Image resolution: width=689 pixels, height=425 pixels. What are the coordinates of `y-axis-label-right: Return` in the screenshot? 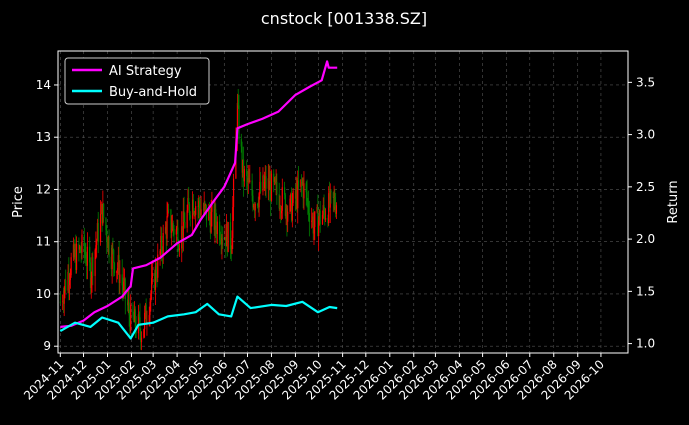 It's located at (673, 201).